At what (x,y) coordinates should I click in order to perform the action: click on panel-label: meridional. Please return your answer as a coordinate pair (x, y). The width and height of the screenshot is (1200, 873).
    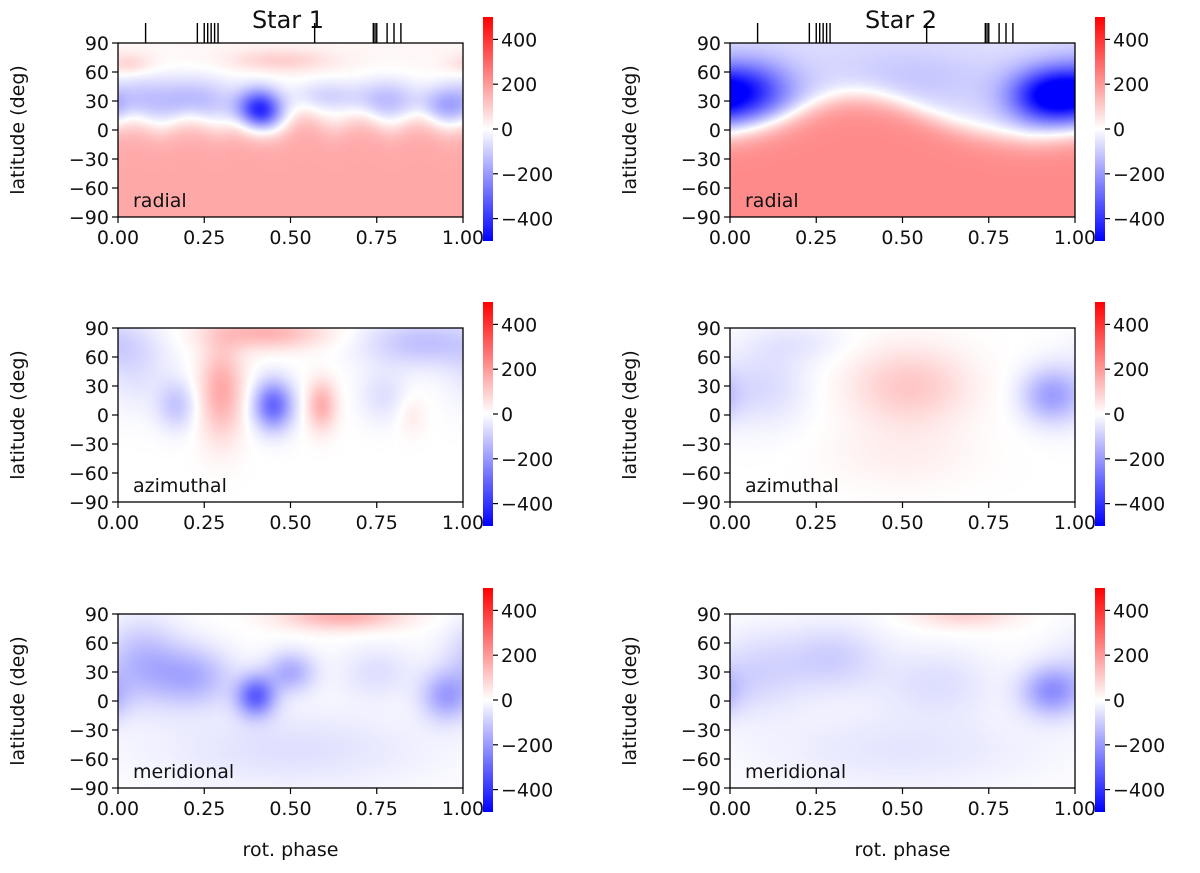
    Looking at the image, I should click on (795, 772).